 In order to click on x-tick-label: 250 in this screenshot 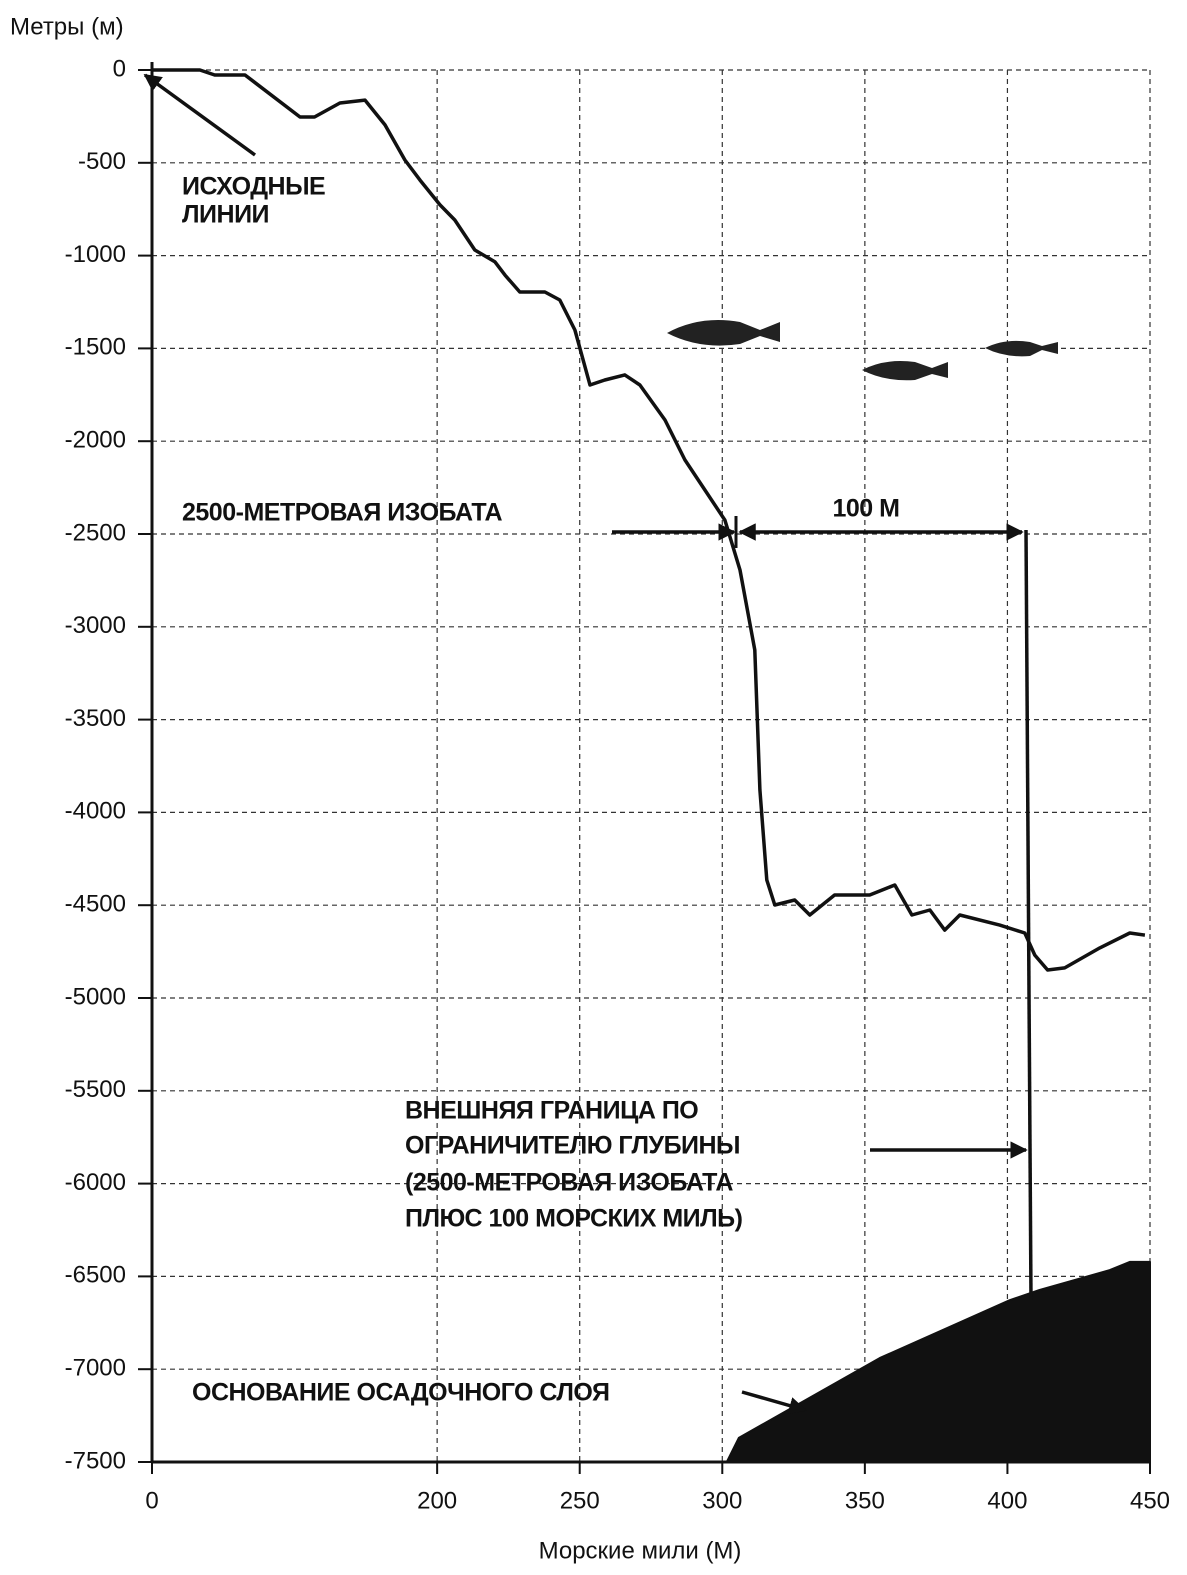, I will do `click(580, 1500)`.